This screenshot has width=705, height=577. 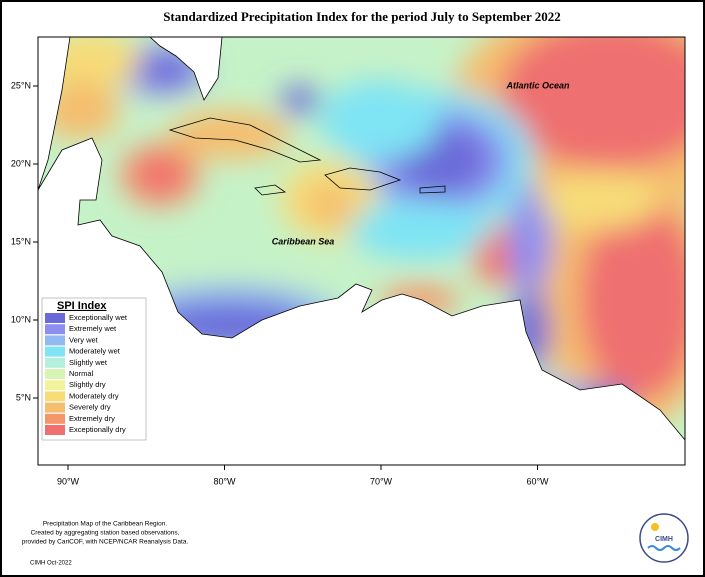 What do you see at coordinates (23, 397) in the screenshot?
I see `lat-label: 5°N` at bounding box center [23, 397].